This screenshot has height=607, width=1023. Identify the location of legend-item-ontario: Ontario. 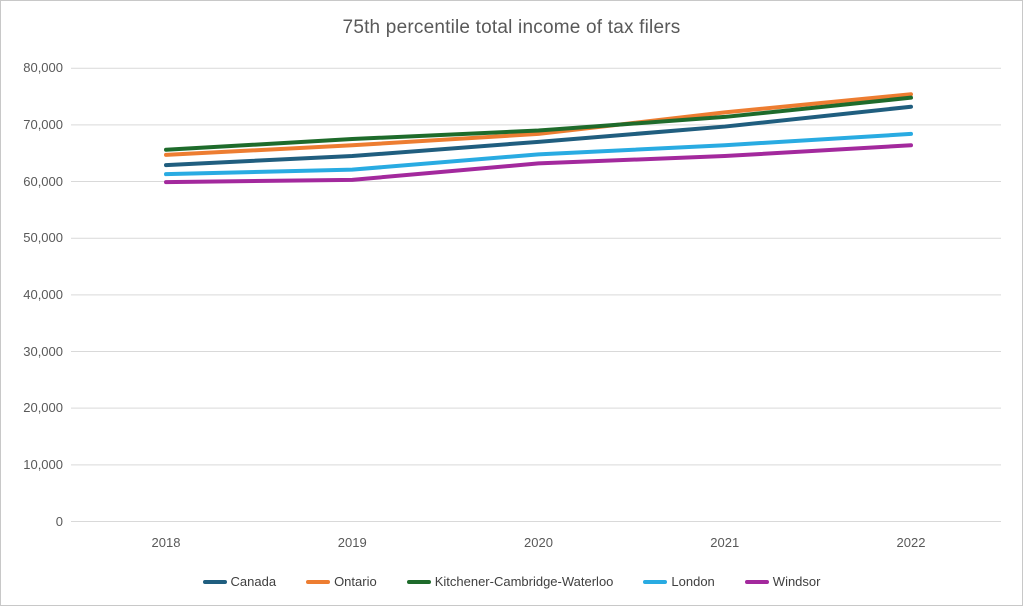
(341, 581).